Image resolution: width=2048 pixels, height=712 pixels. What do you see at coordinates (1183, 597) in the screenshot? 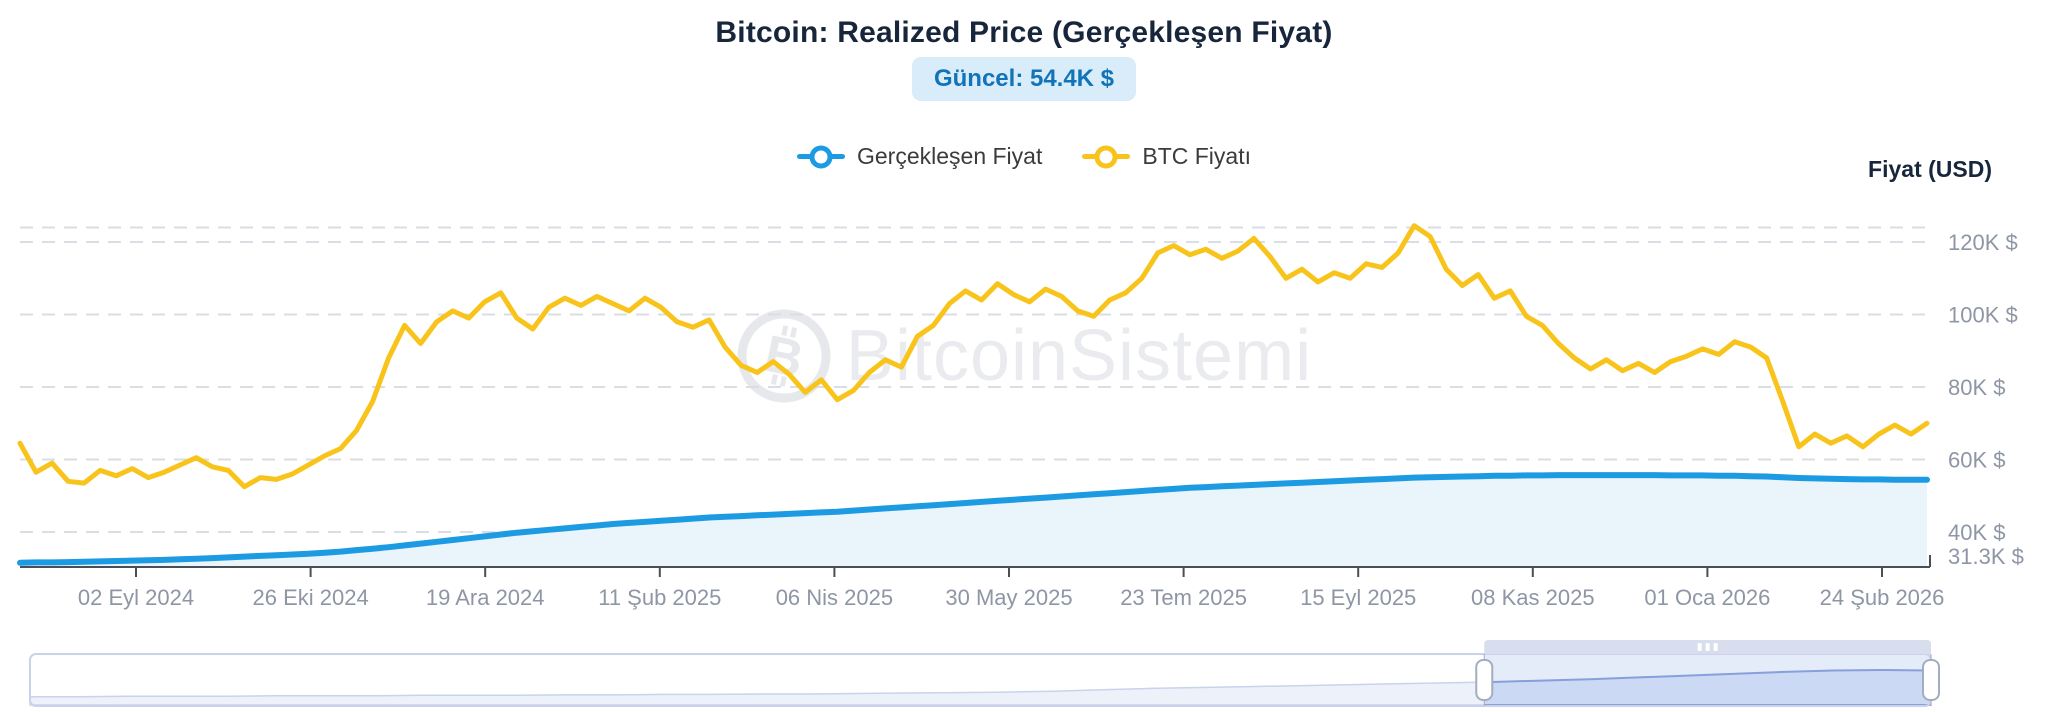
I see `svg-text: 23 Tem 2025` at bounding box center [1183, 597].